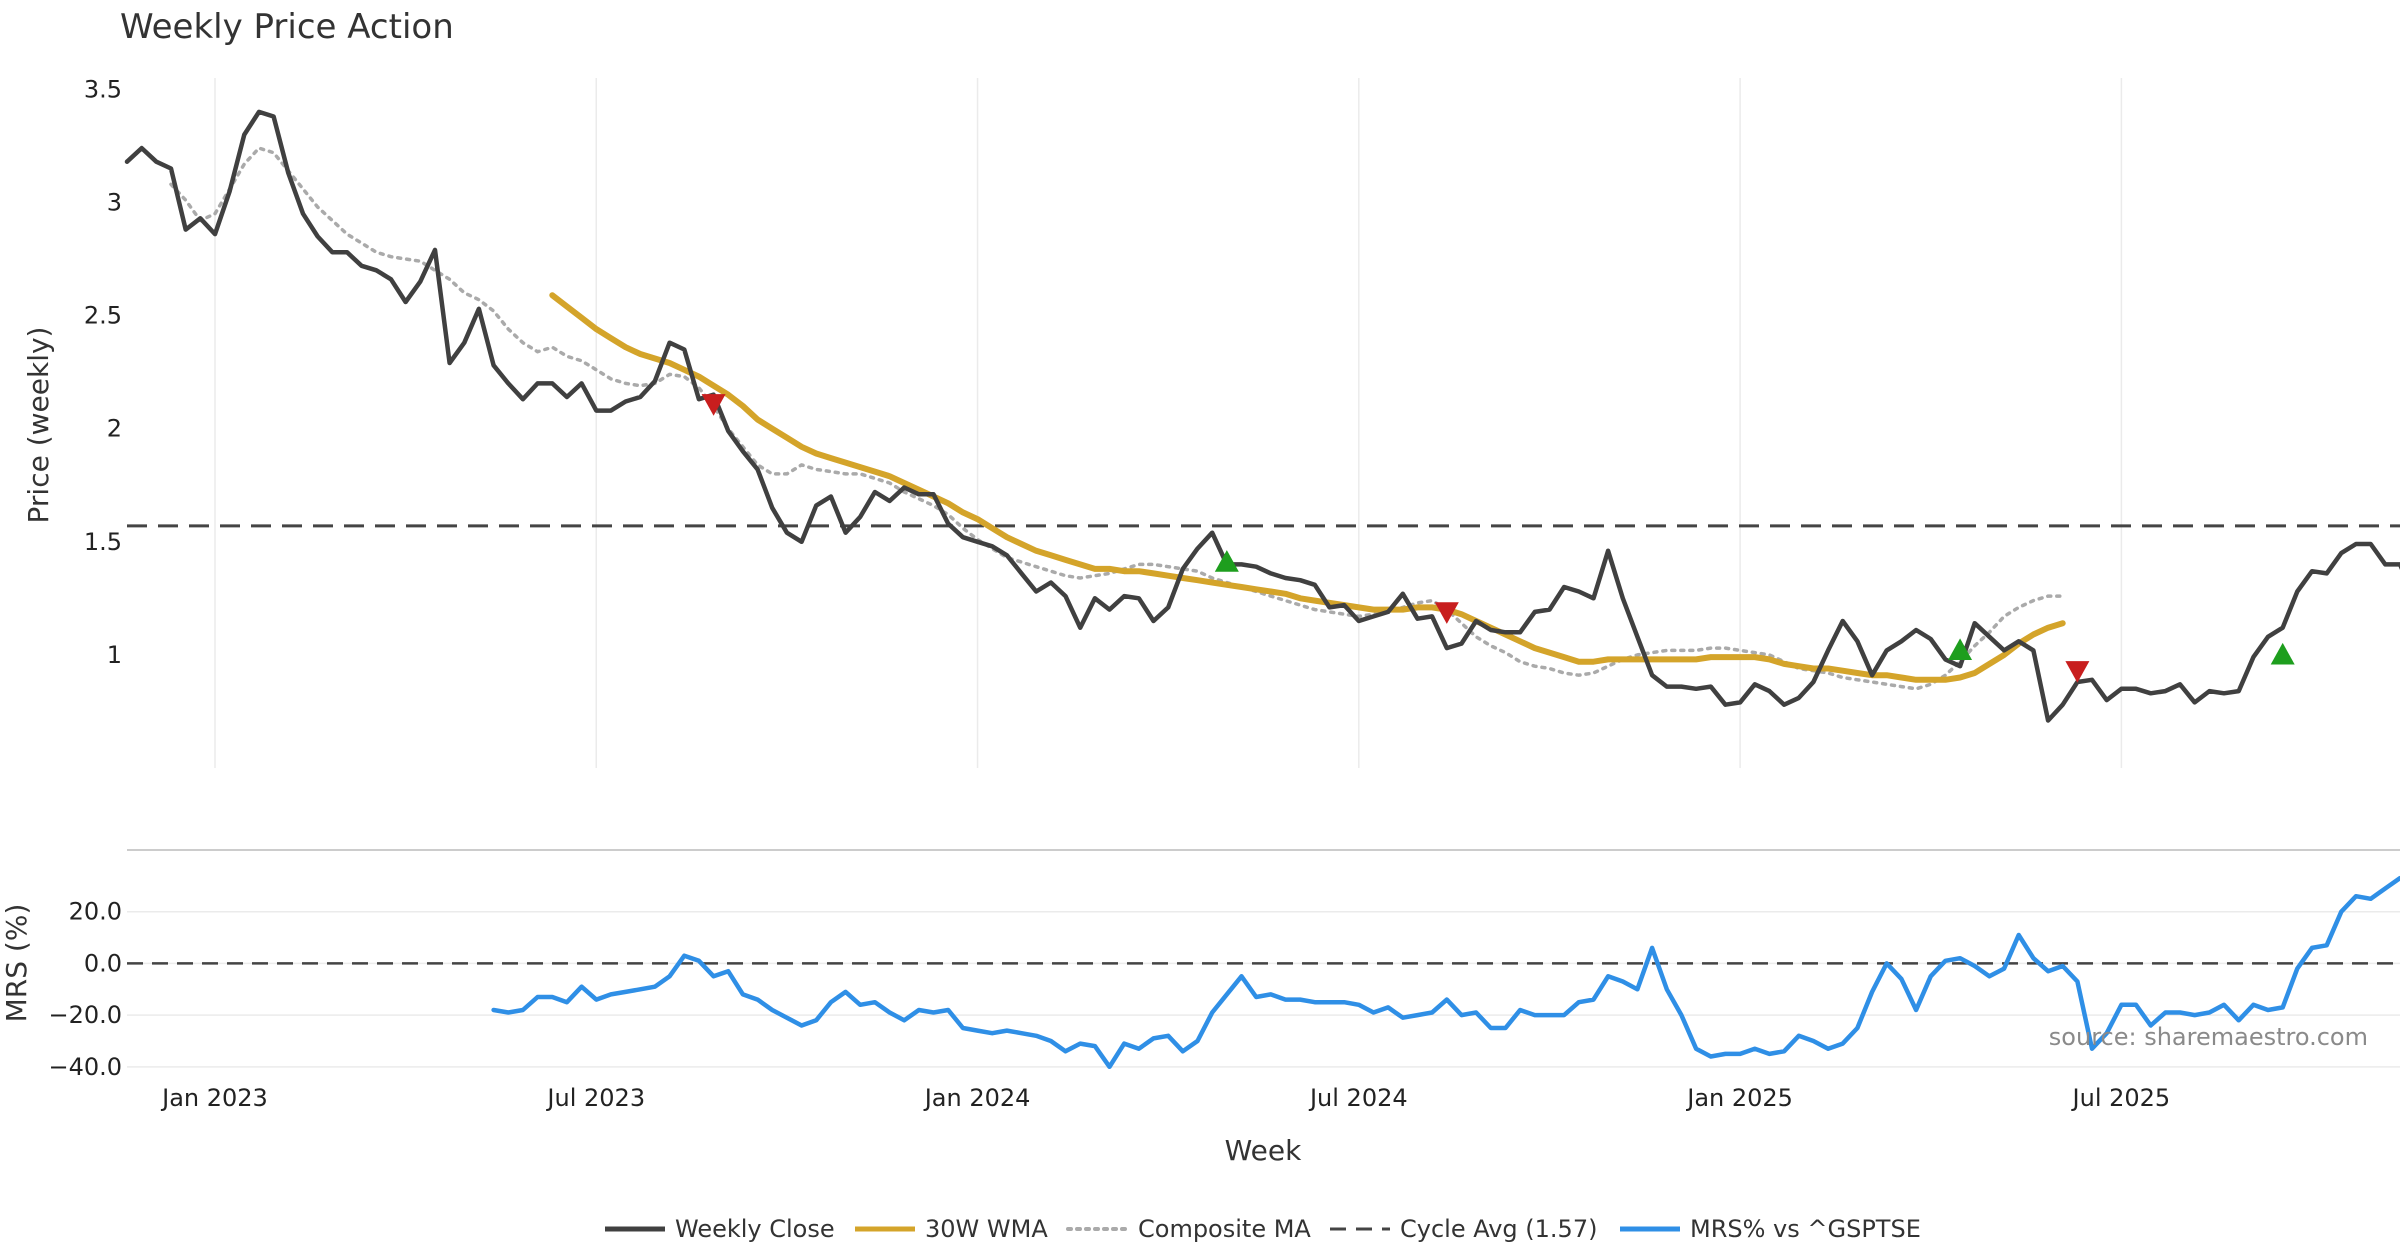 Image resolution: width=2400 pixels, height=1260 pixels. Describe the element at coordinates (1263, 989) in the screenshot. I see `mrs-grid` at that location.